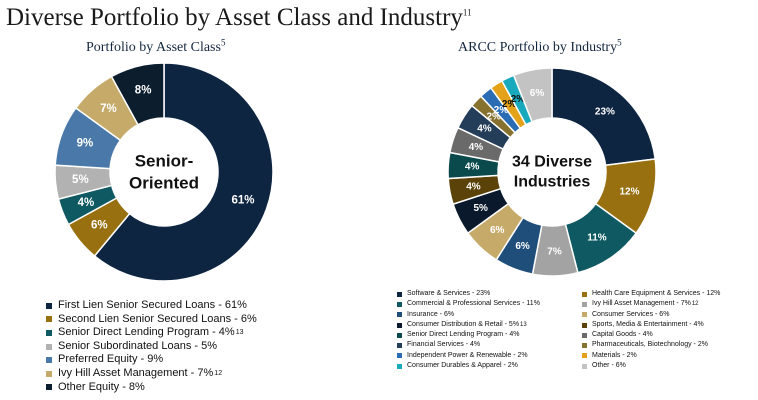 The image size is (758, 400). Describe the element at coordinates (49, 346) in the screenshot. I see `asset-class-legend-item-3-swatch` at that location.